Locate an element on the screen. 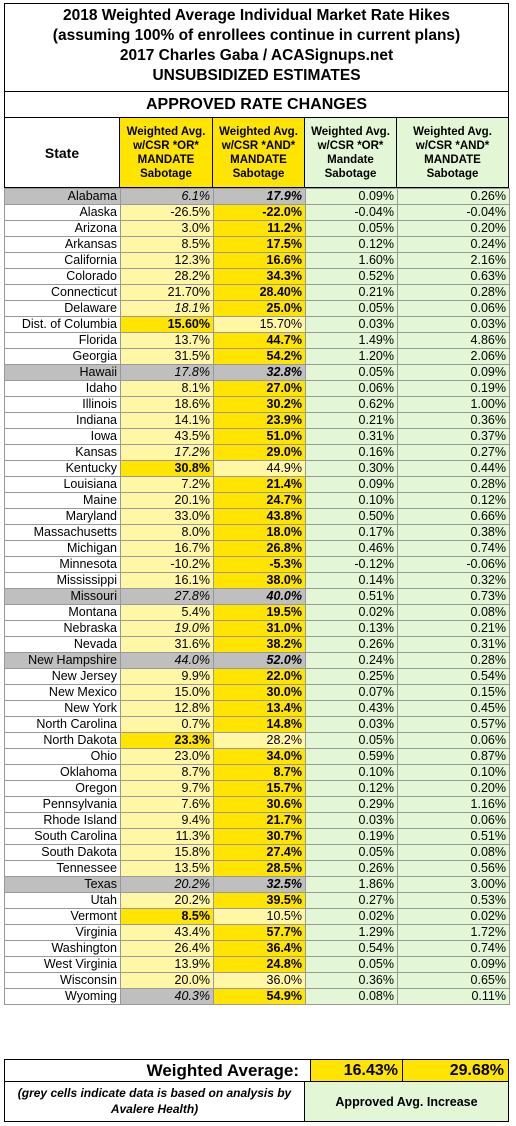 This screenshot has height=1126, width=516. and-mandate-cell: 51.0% is located at coordinates (259, 436).